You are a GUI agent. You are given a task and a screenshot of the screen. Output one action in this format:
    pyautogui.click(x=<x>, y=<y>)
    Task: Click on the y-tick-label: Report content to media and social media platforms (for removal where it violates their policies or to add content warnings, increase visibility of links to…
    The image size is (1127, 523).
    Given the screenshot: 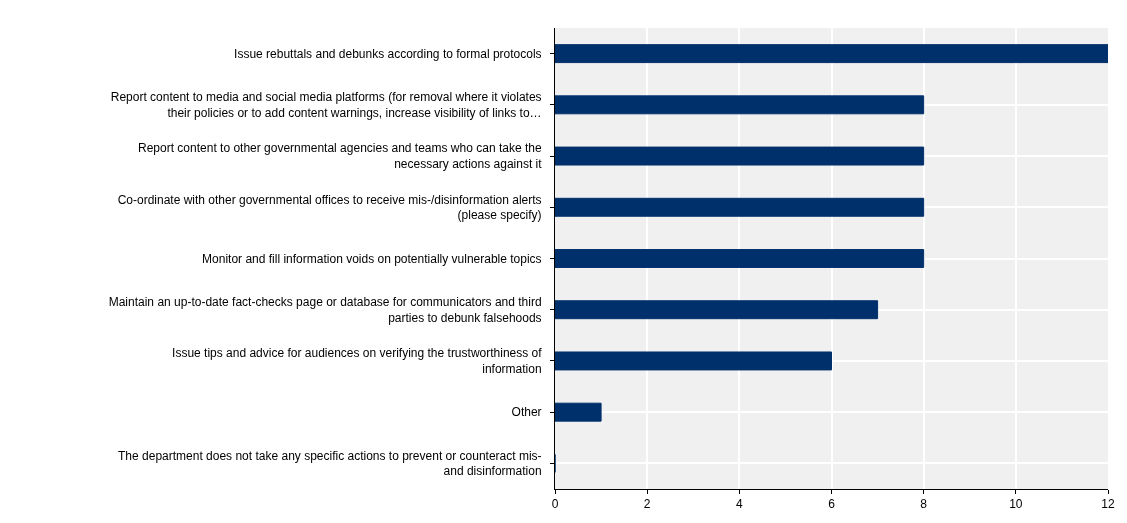 What is the action you would take?
    pyautogui.click(x=326, y=105)
    